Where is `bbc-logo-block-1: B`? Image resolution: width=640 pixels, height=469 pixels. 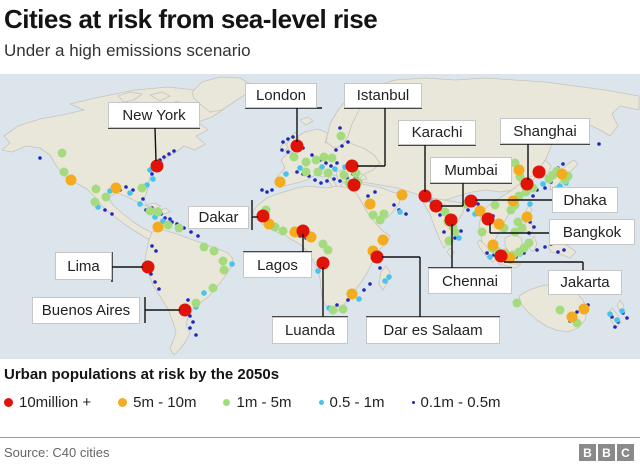
bbc-logo-block-1: B is located at coordinates (587, 452).